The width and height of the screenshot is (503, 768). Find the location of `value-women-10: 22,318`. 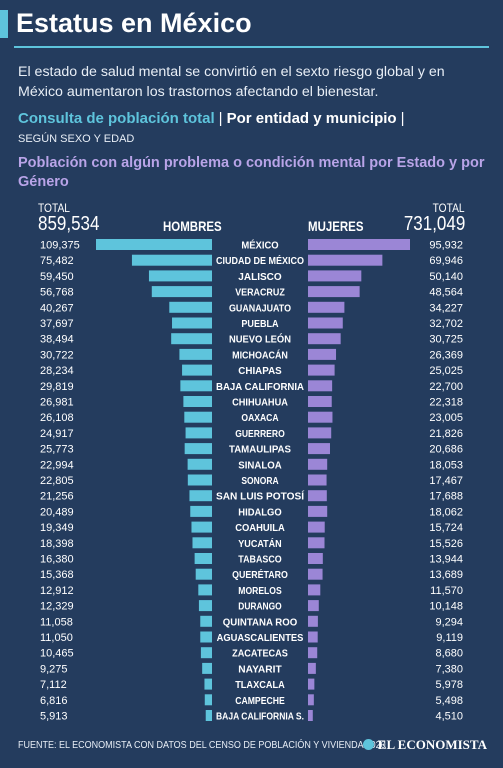

value-women-10: 22,318 is located at coordinates (446, 403).